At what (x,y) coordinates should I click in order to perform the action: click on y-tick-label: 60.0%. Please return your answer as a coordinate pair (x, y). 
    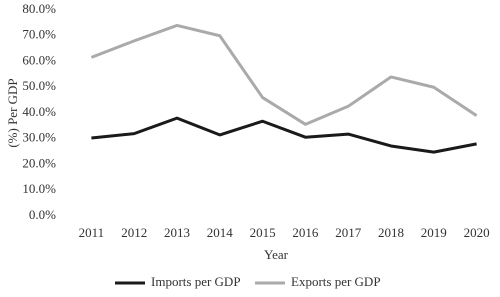
    Looking at the image, I should click on (39, 59).